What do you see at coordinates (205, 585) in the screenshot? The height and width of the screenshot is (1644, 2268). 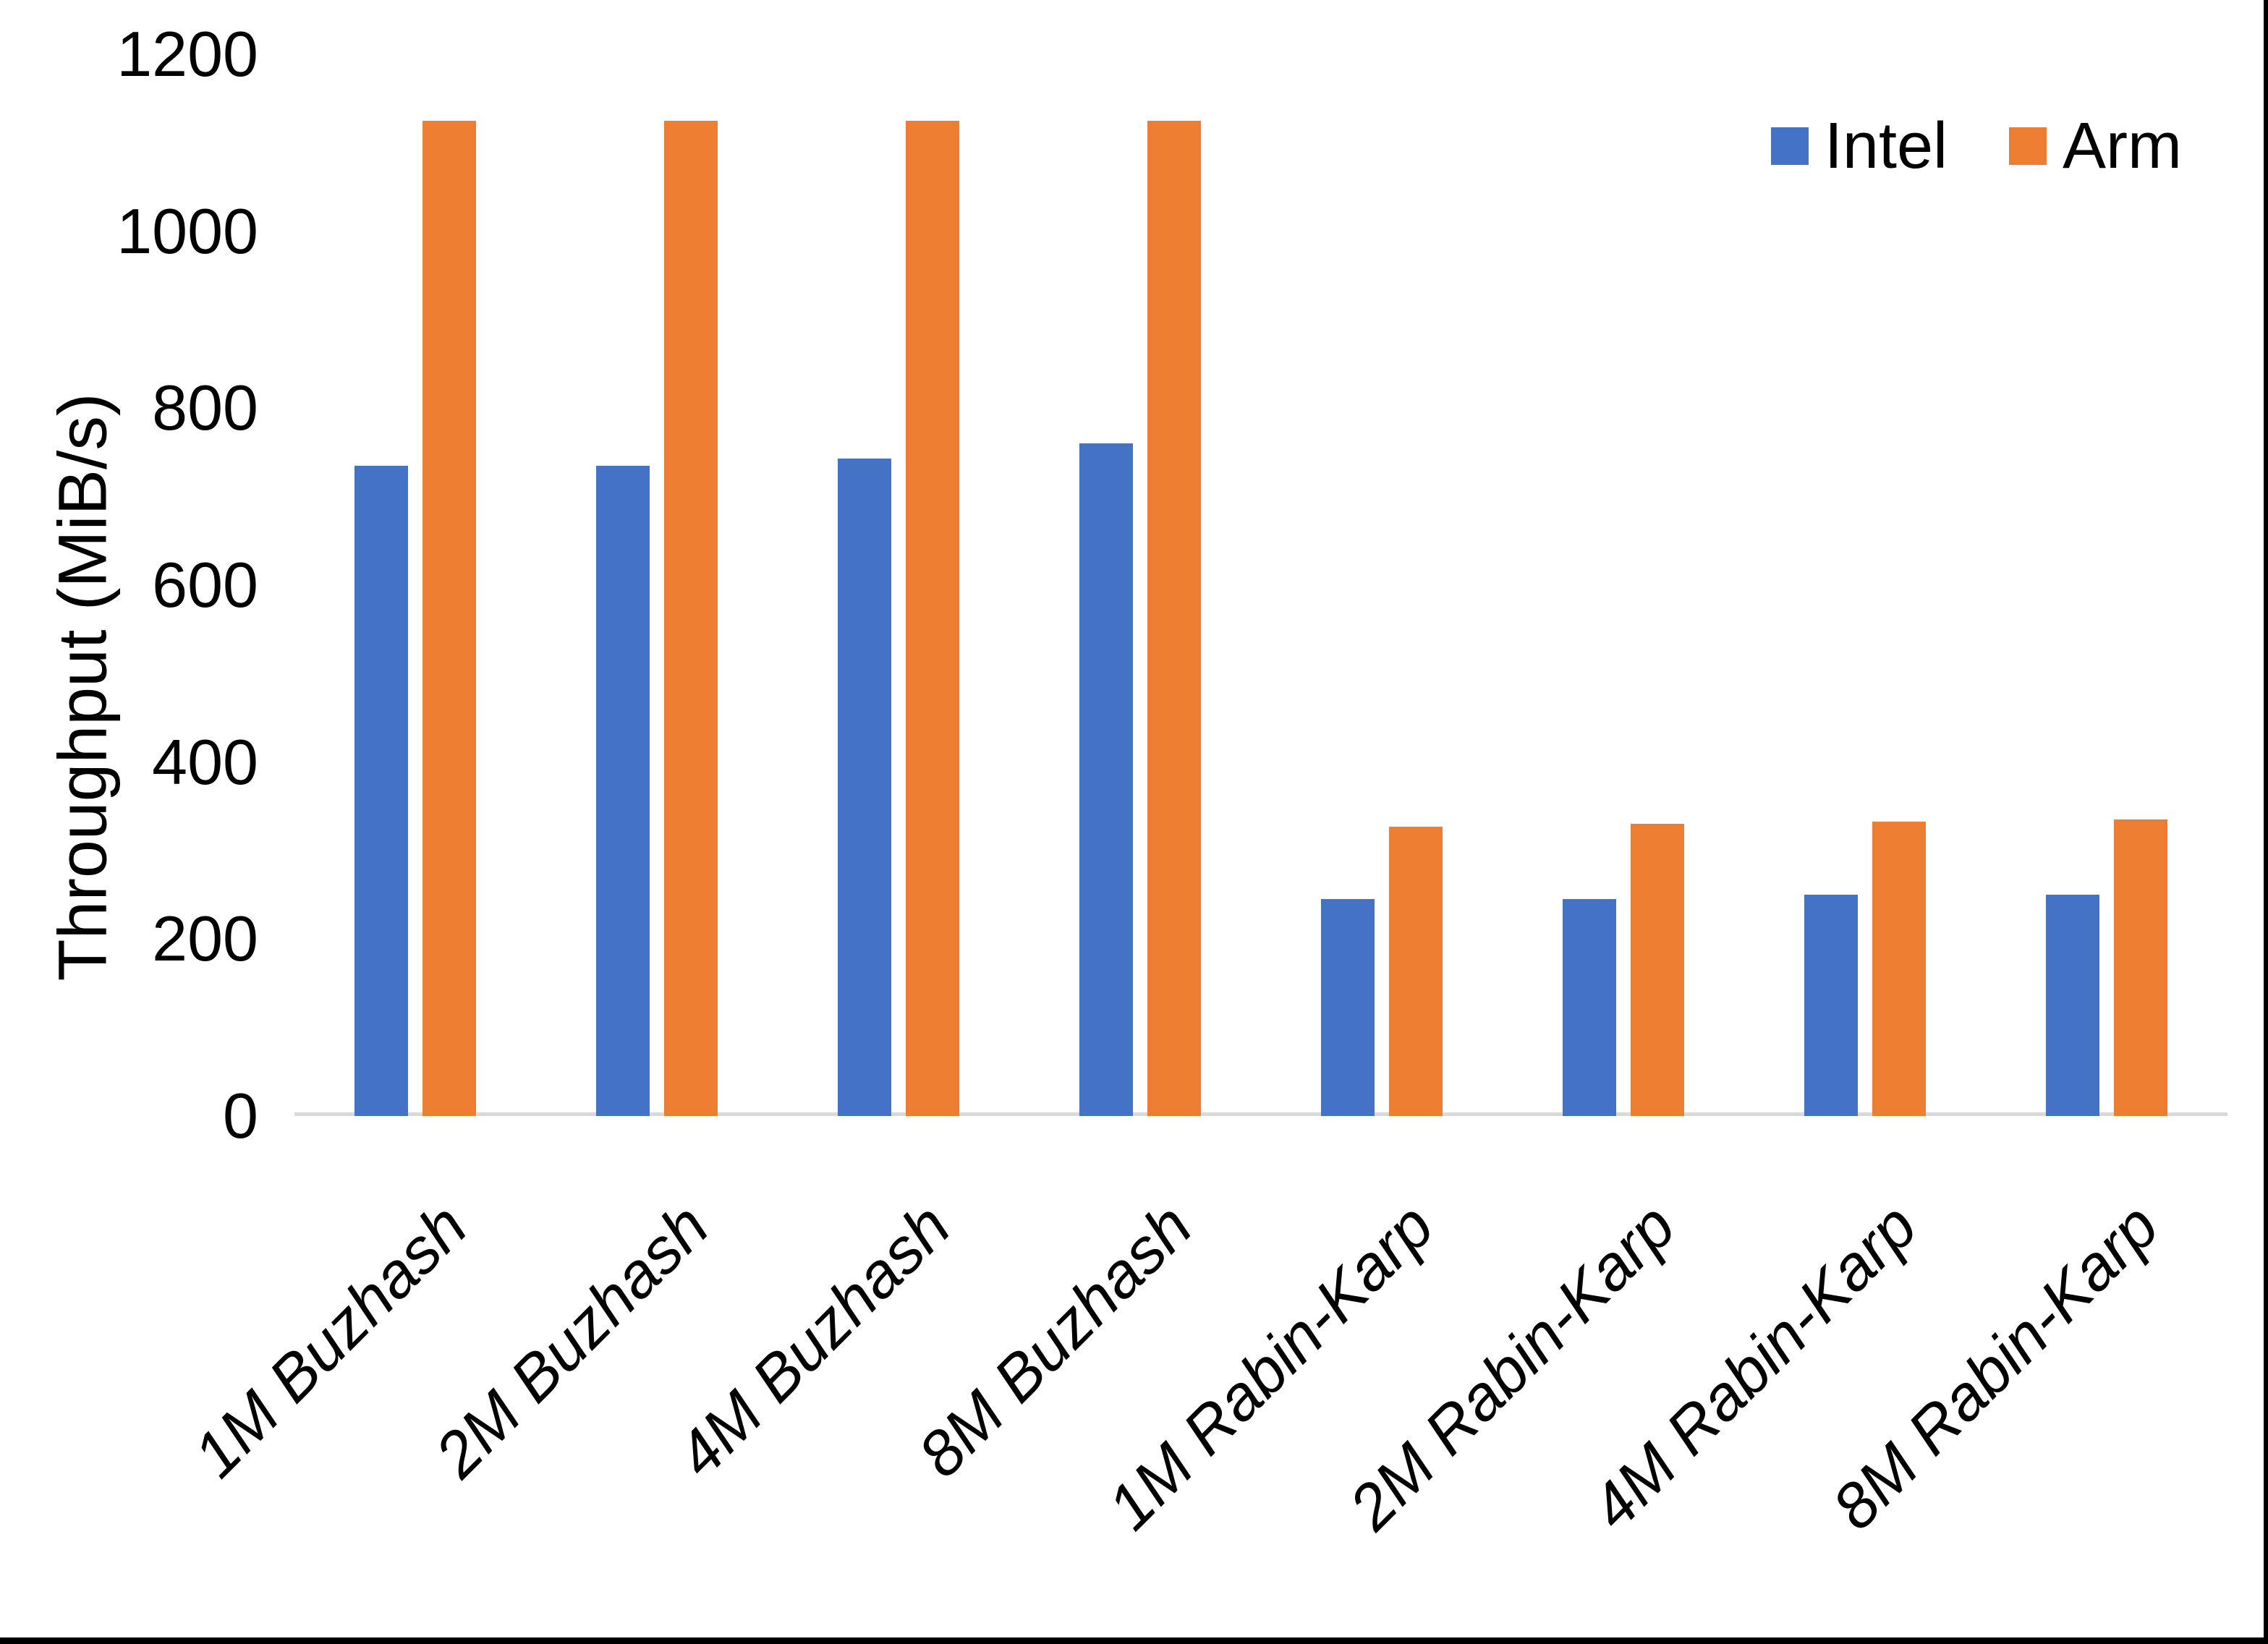 I see `y-tick-label: 600` at bounding box center [205, 585].